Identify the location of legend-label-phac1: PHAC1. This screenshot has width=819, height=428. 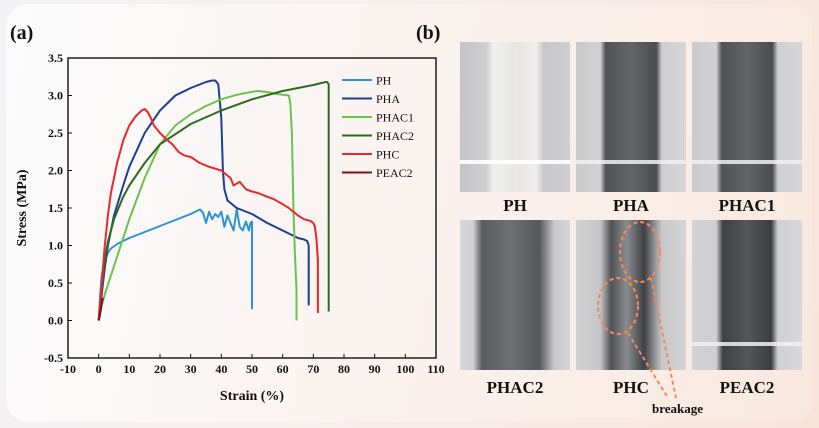
(395, 118).